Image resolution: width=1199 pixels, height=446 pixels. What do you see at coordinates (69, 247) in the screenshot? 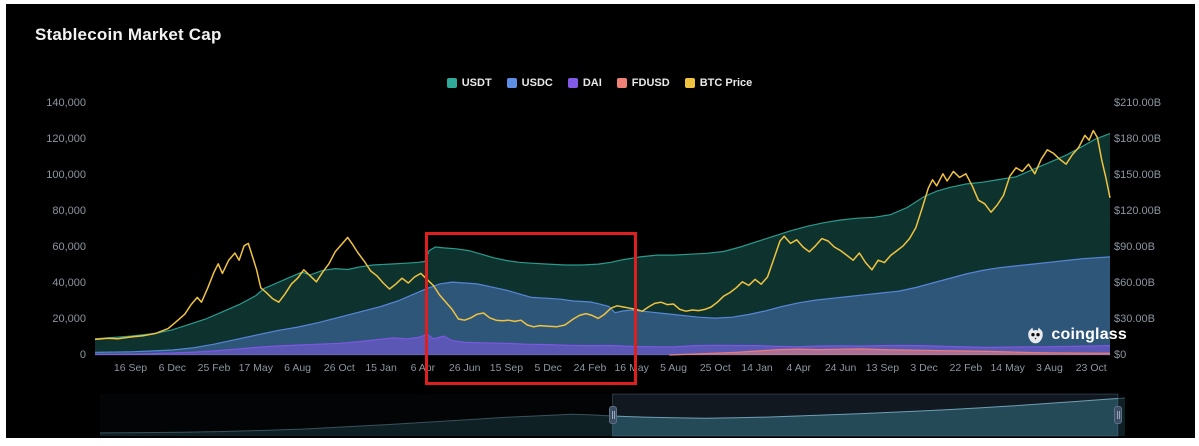
I see `left-axis-label: 60,000` at bounding box center [69, 247].